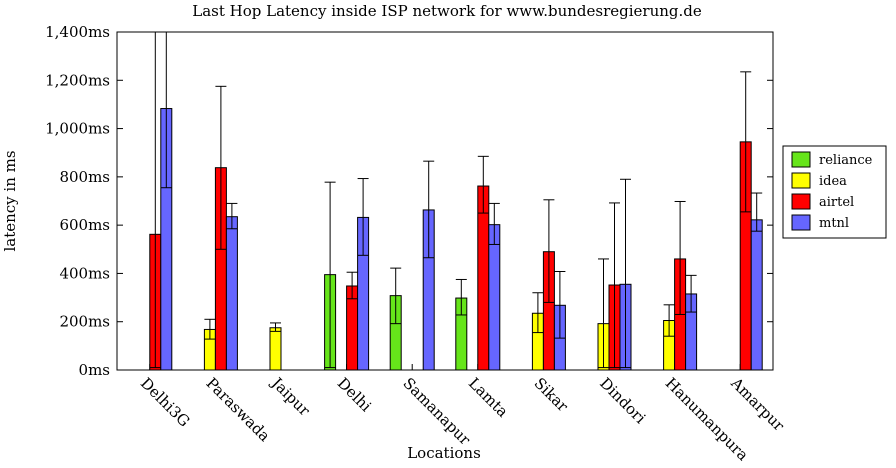 This screenshot has width=896, height=468. What do you see at coordinates (165, 402) in the screenshot?
I see `x-tick-label: Delhi3G` at bounding box center [165, 402].